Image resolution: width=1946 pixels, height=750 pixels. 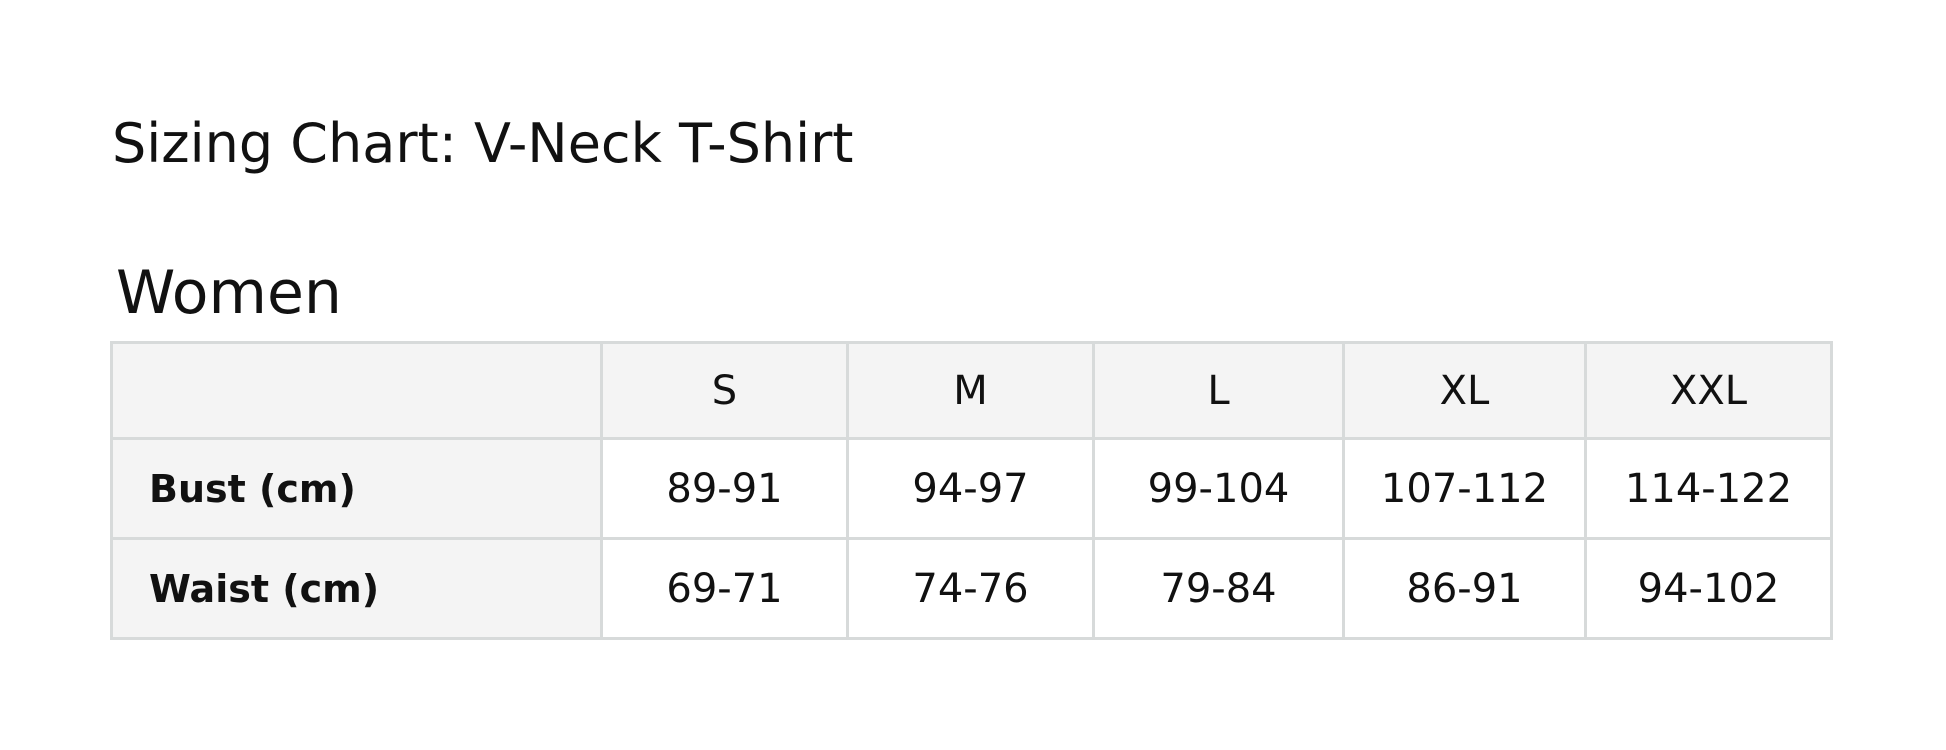 I want to click on header-cell-empty, so click(x=356, y=390).